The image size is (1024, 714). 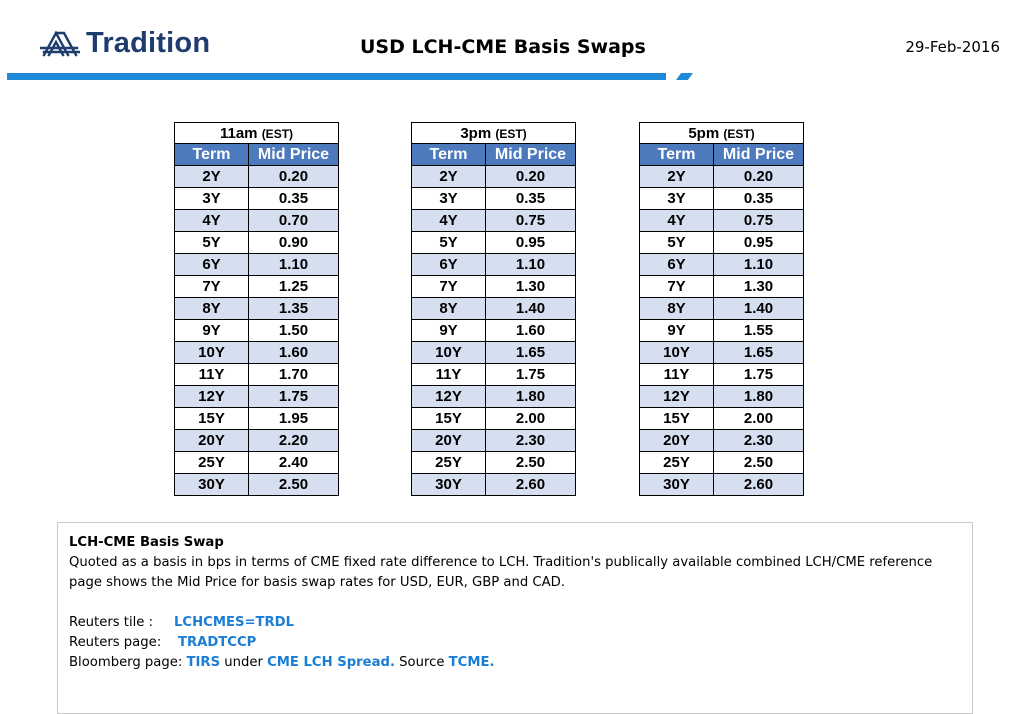 I want to click on term-cell: 12Y, so click(x=448, y=396).